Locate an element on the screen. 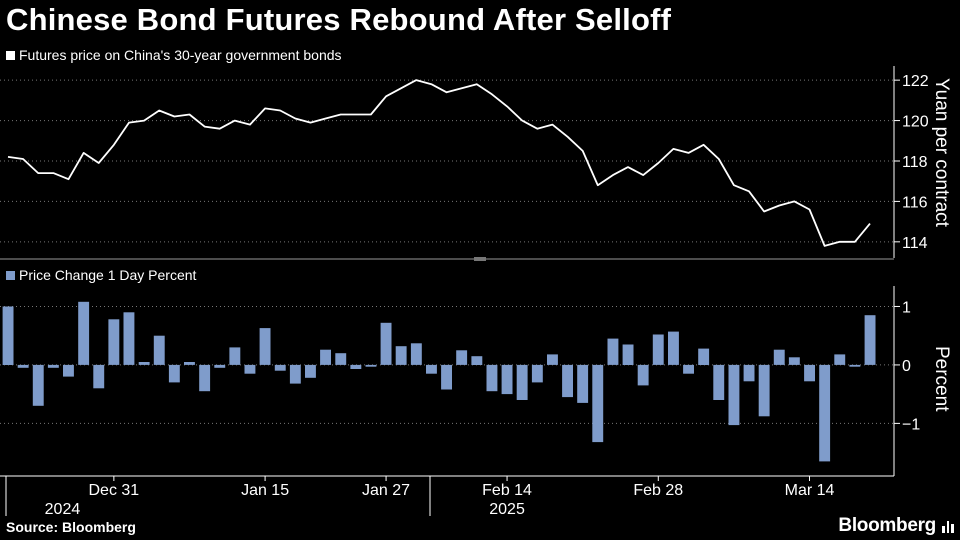 This screenshot has width=960, height=540. price-y-tick-label: 118 is located at coordinates (915, 162).